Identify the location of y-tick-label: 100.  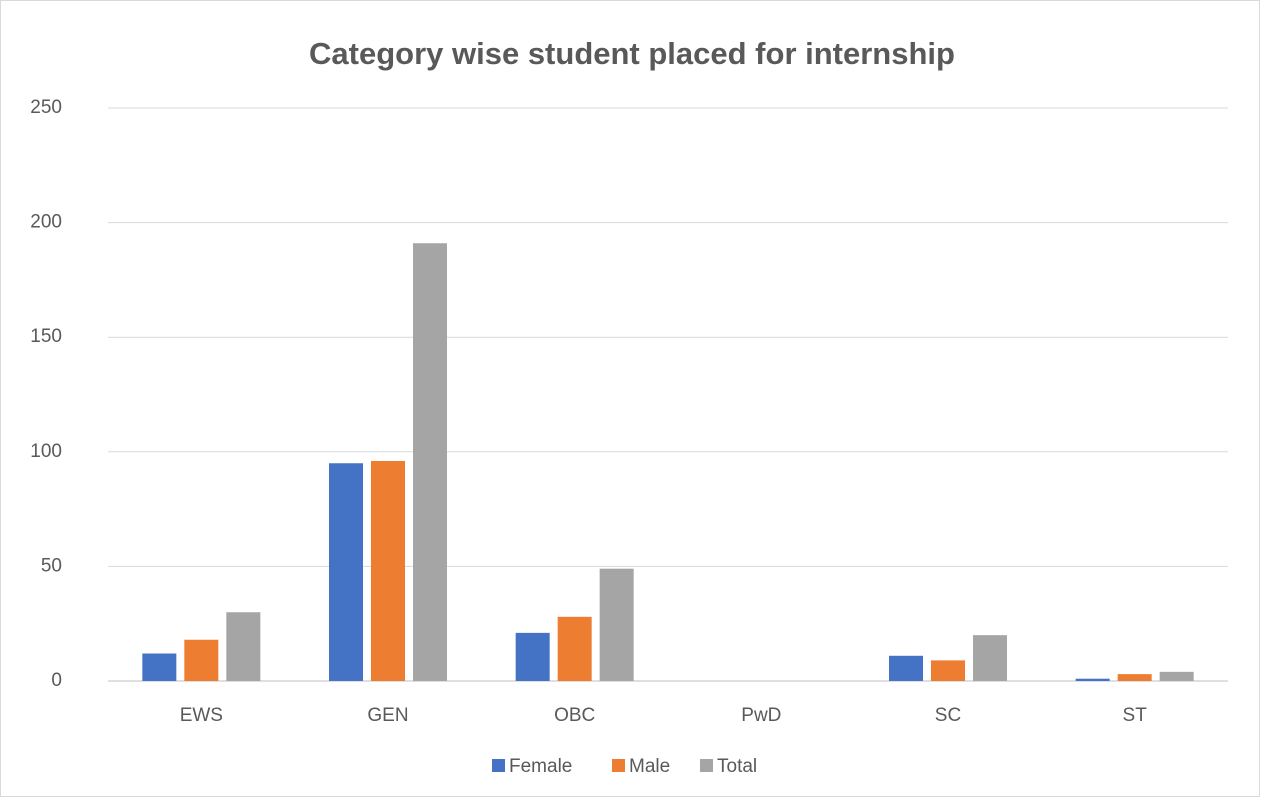
(46, 451).